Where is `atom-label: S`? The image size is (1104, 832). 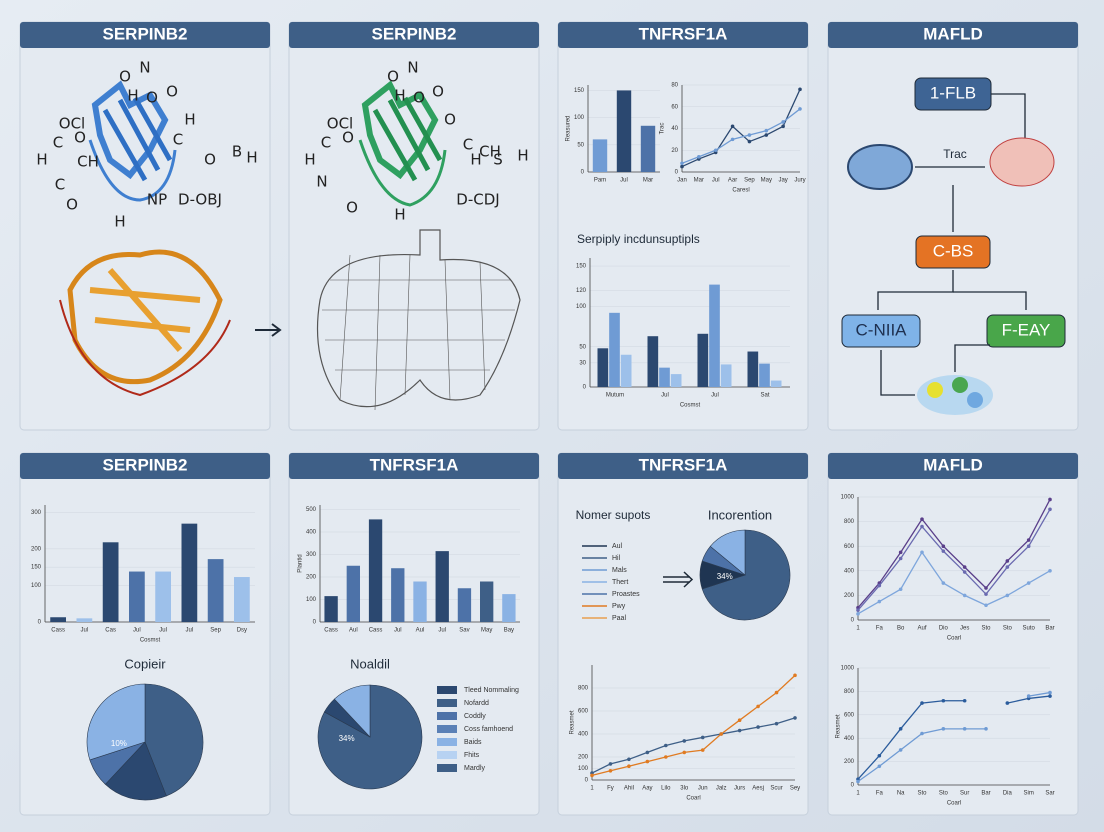 atom-label: S is located at coordinates (498, 160).